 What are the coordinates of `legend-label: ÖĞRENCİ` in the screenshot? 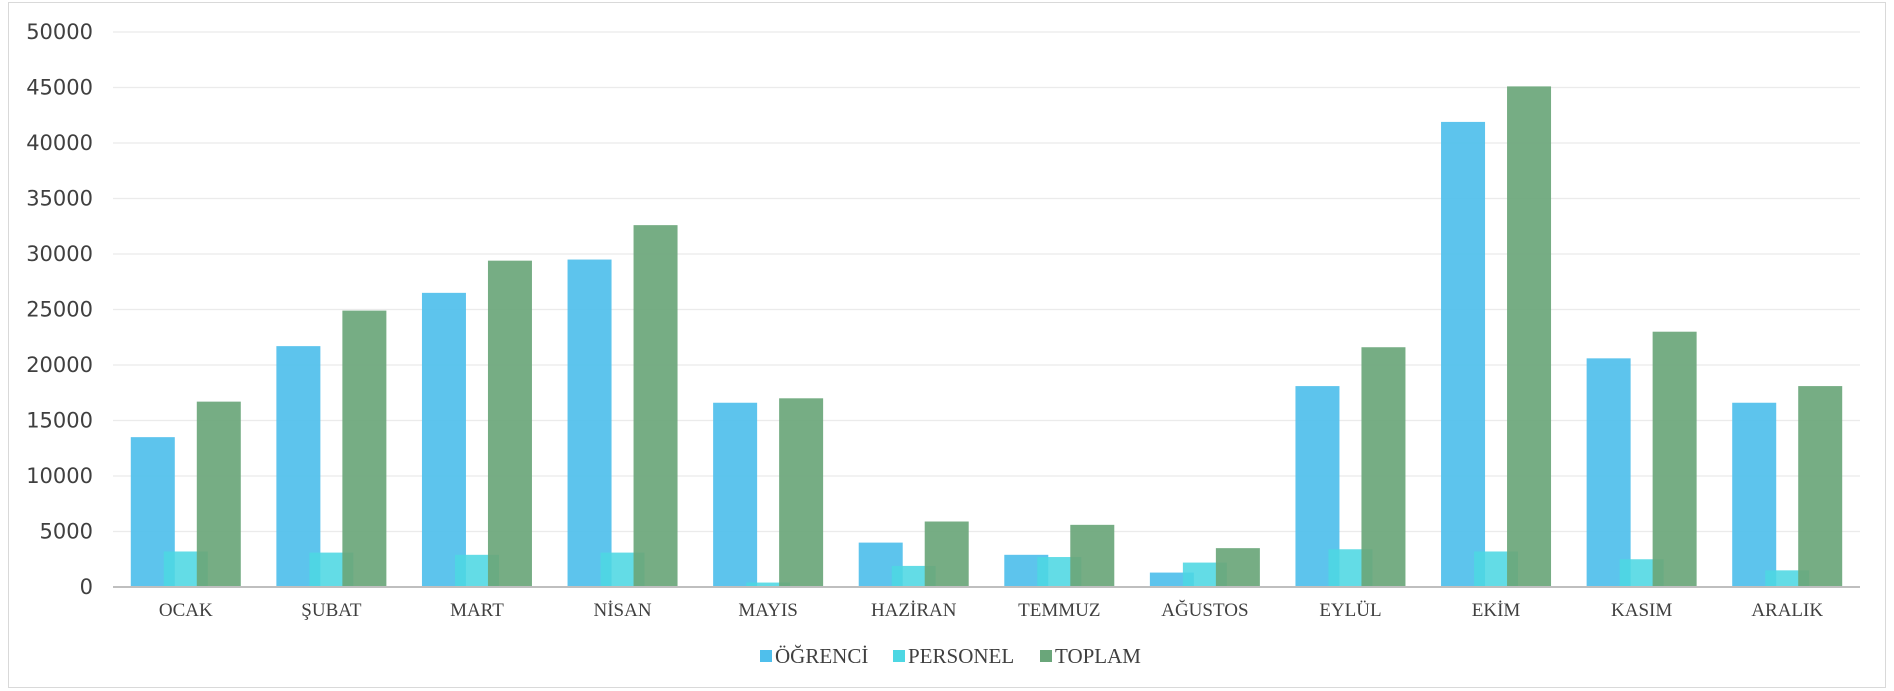 It's located at (821, 656).